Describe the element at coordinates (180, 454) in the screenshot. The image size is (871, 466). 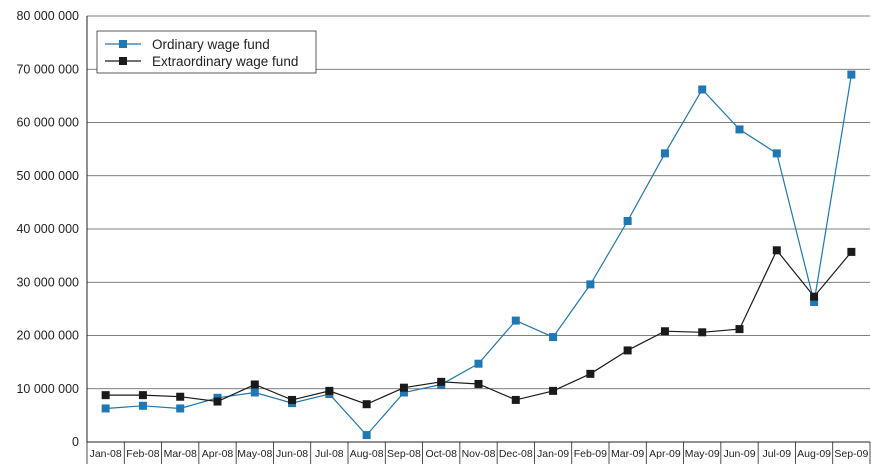
I see `x-tick-label: Mar-08` at that location.